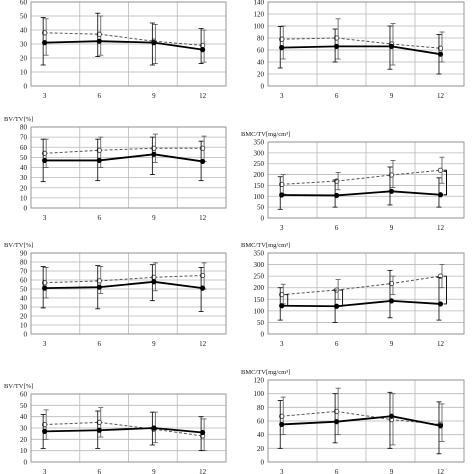 The image size is (474, 474). I want to click on y-tick-label: 80, so click(261, 408).